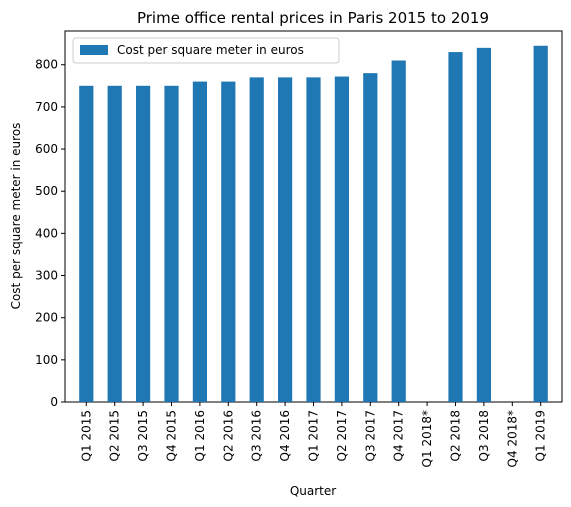  Describe the element at coordinates (313, 491) in the screenshot. I see `x-axis-label: Quarter` at that location.